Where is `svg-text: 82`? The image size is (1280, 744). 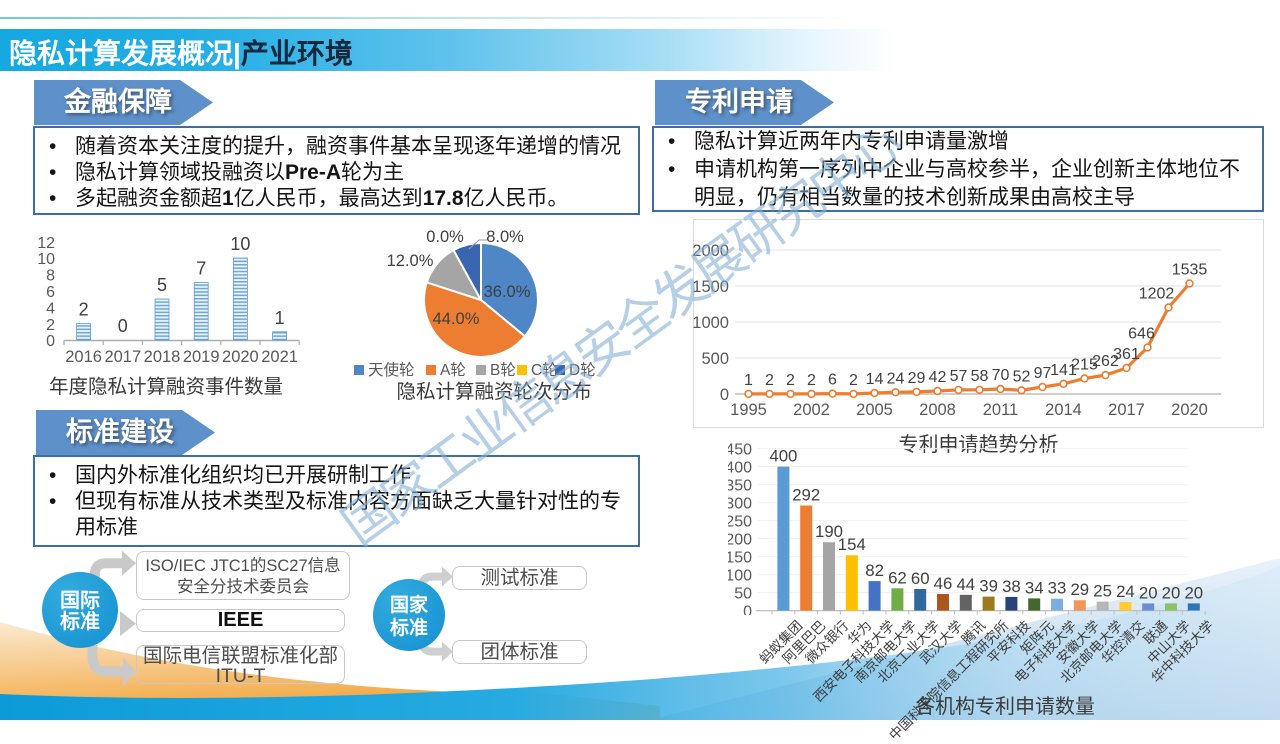
svg-text: 82 is located at coordinates (874, 570).